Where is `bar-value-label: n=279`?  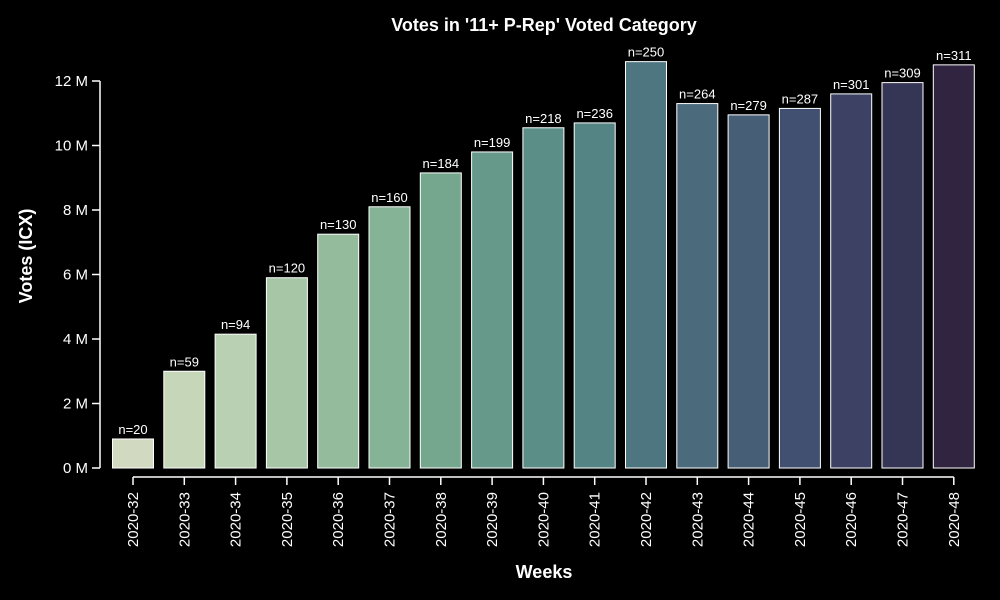 bar-value-label: n=279 is located at coordinates (748, 105).